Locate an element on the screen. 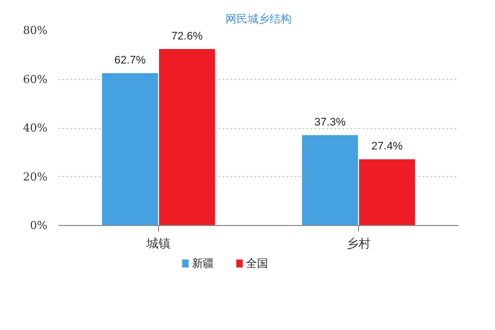 The height and width of the screenshot is (330, 495). legend-label: 新疆 is located at coordinates (203, 263).